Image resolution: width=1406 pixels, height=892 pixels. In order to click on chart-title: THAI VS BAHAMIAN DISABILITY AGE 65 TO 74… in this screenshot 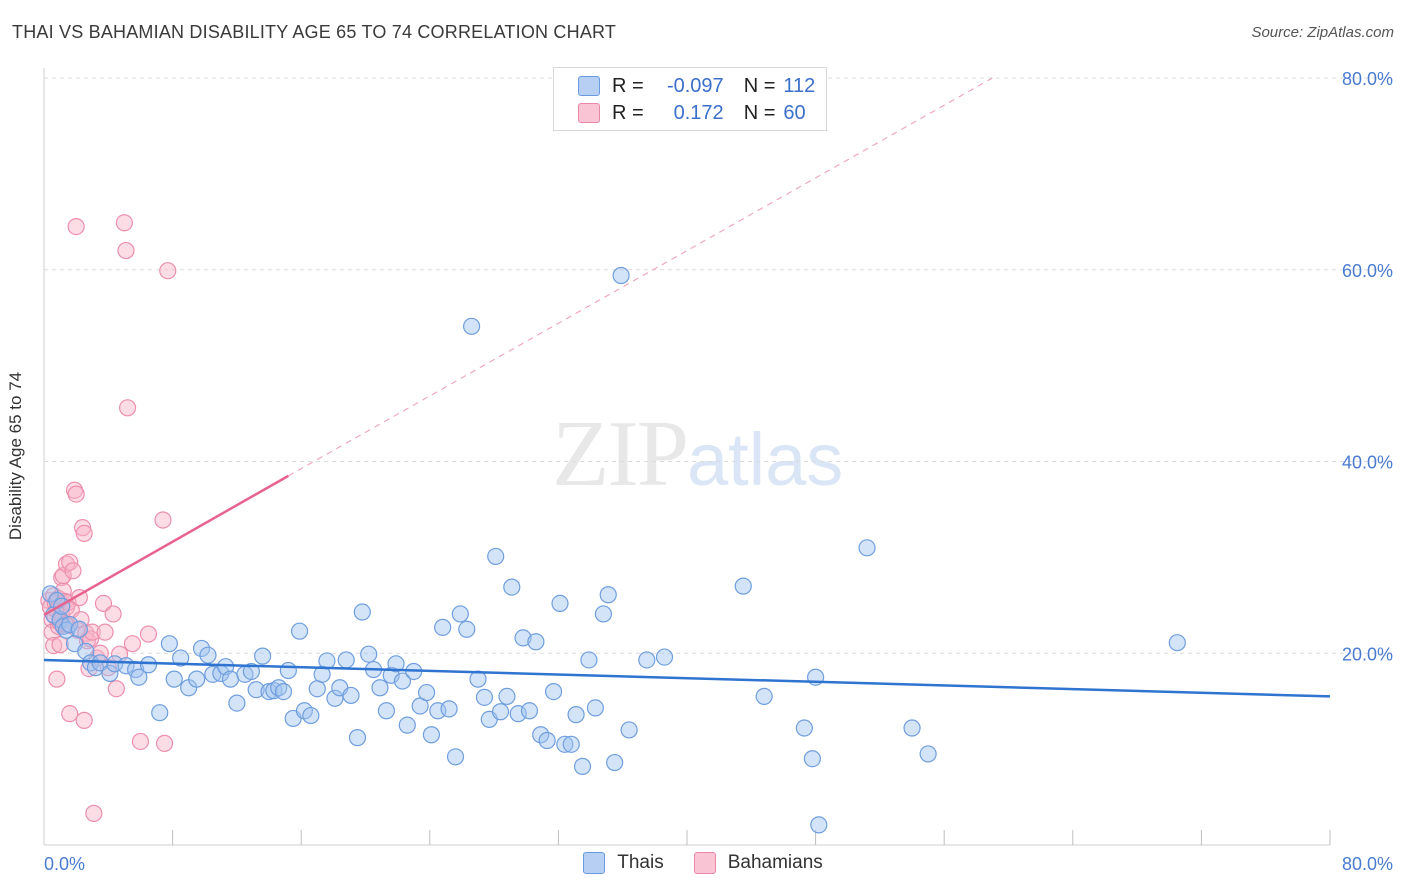, I will do `click(314, 32)`.